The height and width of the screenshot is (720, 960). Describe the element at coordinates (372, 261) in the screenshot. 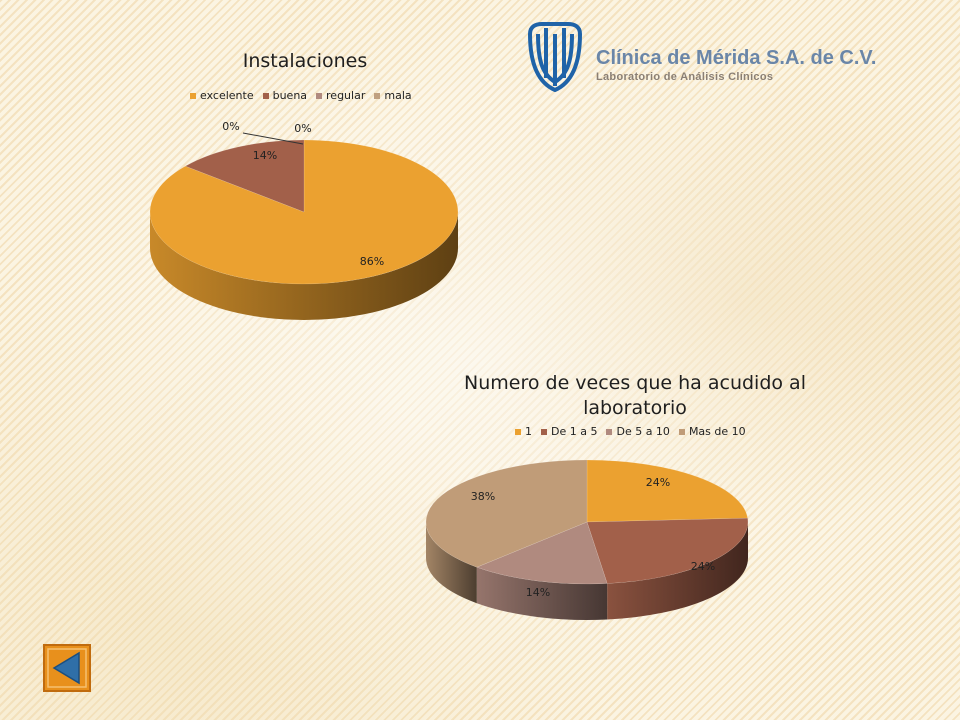

I see `data-label-0-0: 86%` at that location.